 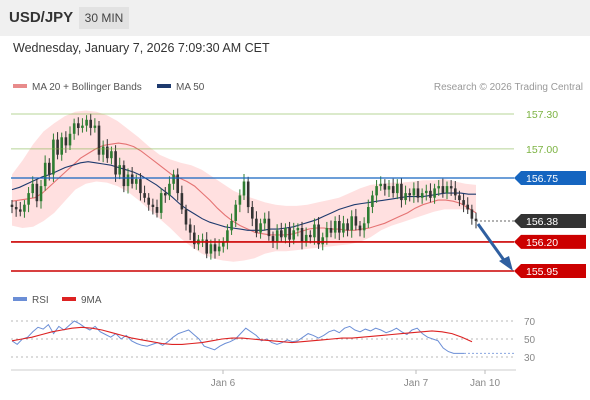 What do you see at coordinates (41, 17) in the screenshot?
I see `symbol-label: USD/JPY` at bounding box center [41, 17].